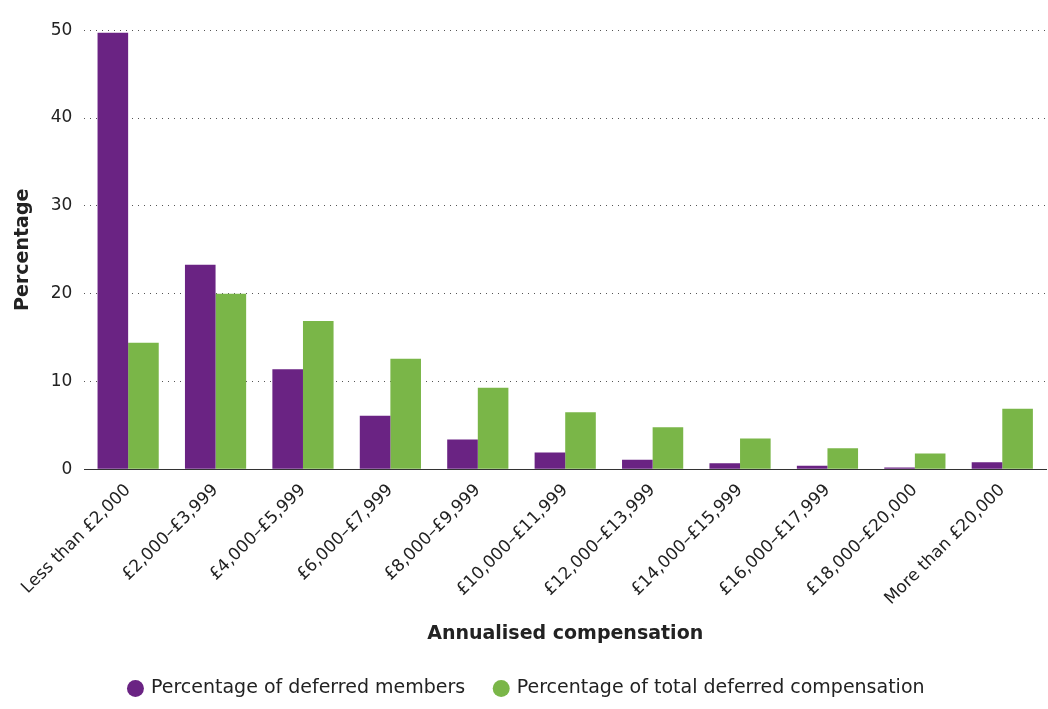  Describe the element at coordinates (61, 204) in the screenshot. I see `y-tick-label: 30` at that location.